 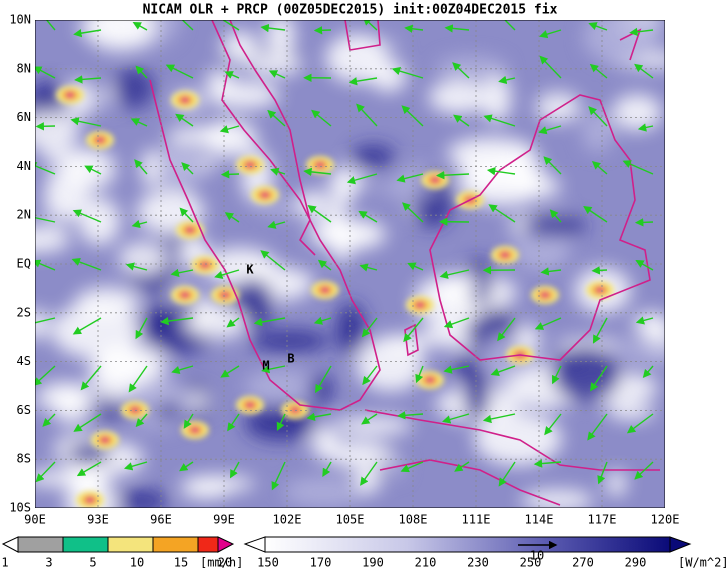 What do you see at coordinates (4, 563) in the screenshot?
I see `colorbar-label: 1` at bounding box center [4, 563].